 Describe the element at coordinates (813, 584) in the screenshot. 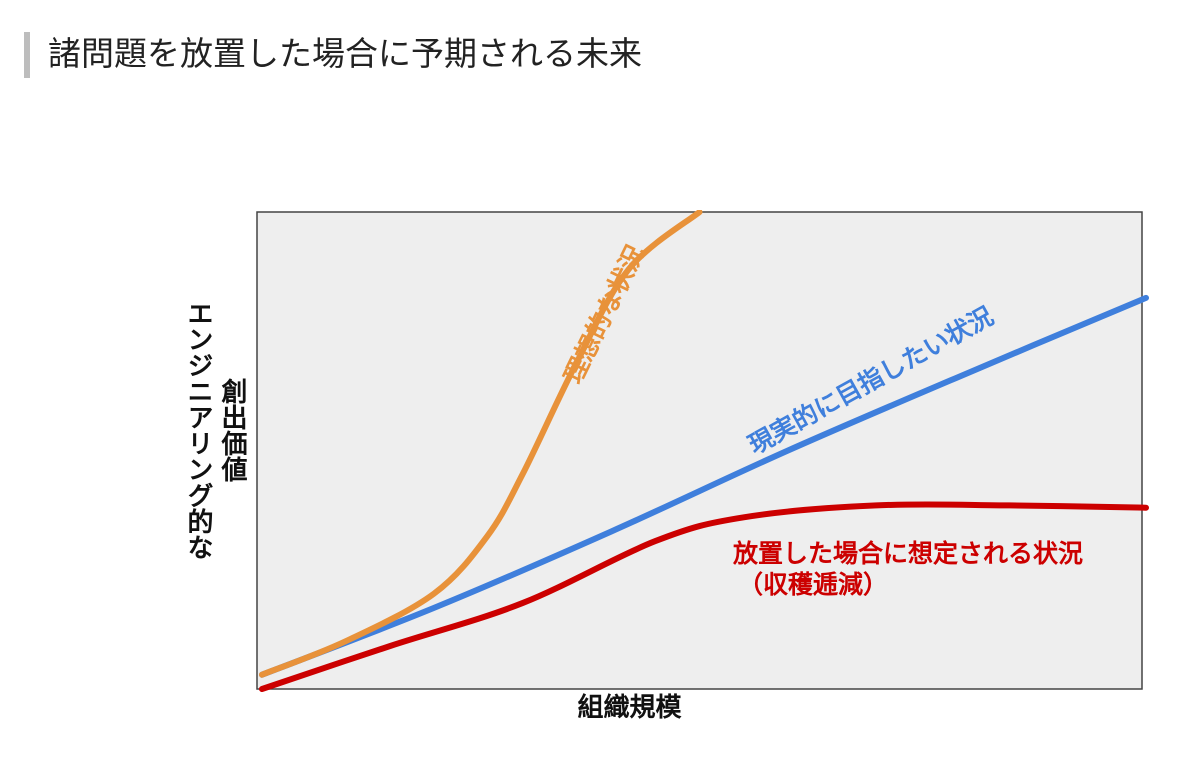

I see `series-label-neglect-sub: （収穫逓減）` at that location.